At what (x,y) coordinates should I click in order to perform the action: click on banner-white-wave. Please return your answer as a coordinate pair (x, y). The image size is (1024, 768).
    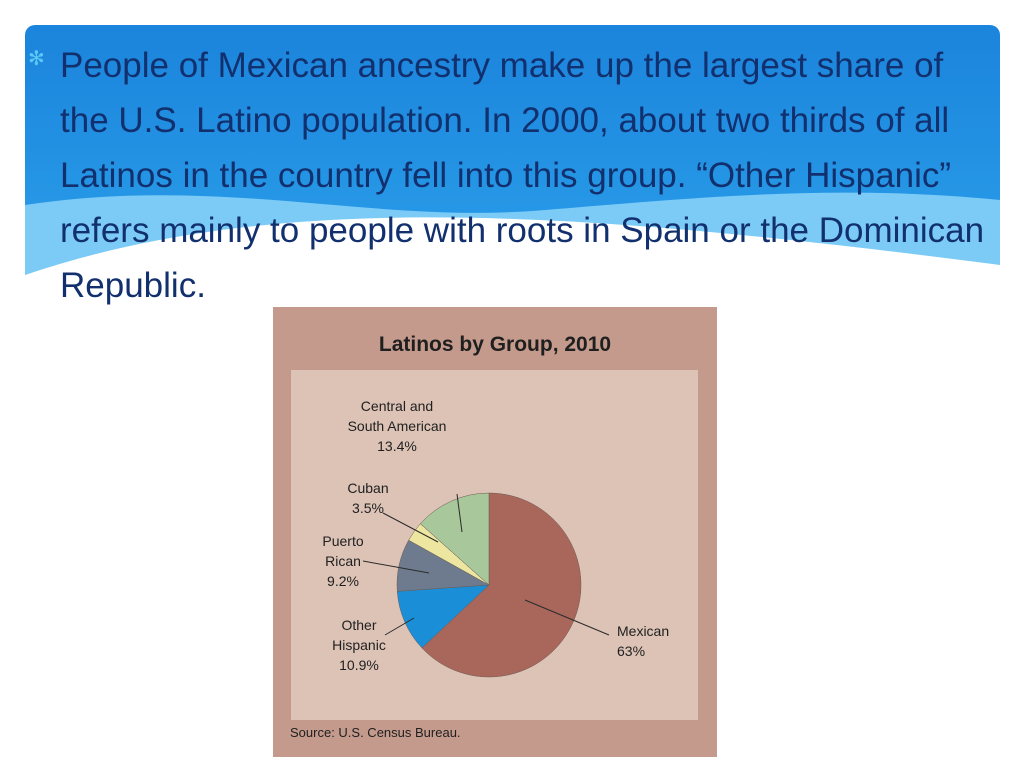
    Looking at the image, I should click on (512, 246).